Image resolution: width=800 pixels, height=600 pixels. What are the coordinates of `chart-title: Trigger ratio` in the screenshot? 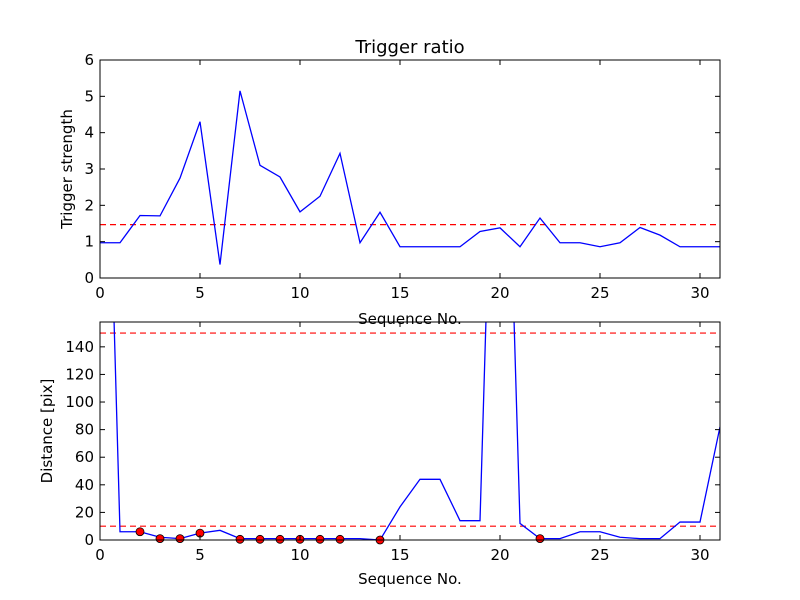 It's located at (409, 47).